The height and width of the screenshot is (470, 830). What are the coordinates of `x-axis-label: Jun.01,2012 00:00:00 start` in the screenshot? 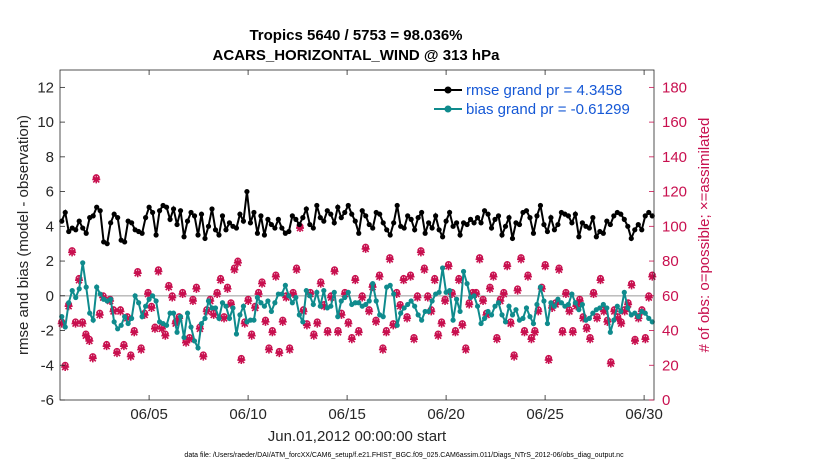 It's located at (357, 436).